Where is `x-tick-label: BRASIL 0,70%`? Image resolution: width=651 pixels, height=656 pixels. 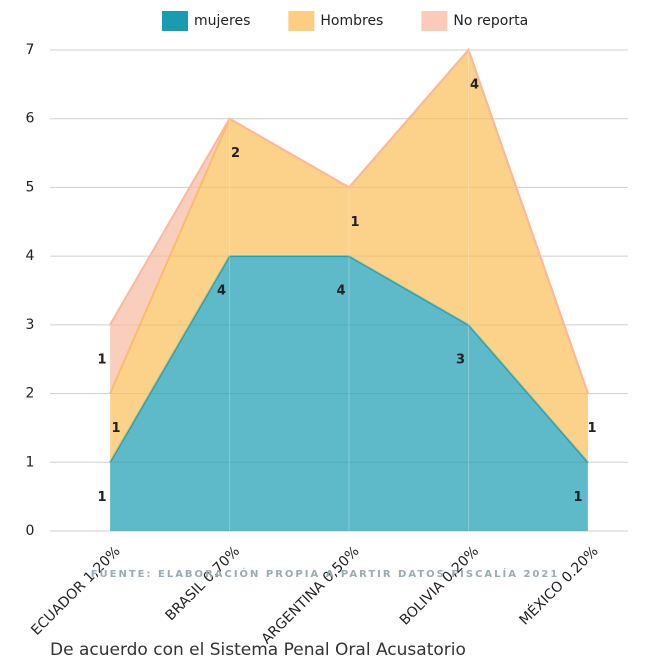 x-tick-label: BRASIL 0,70% is located at coordinates (202, 583).